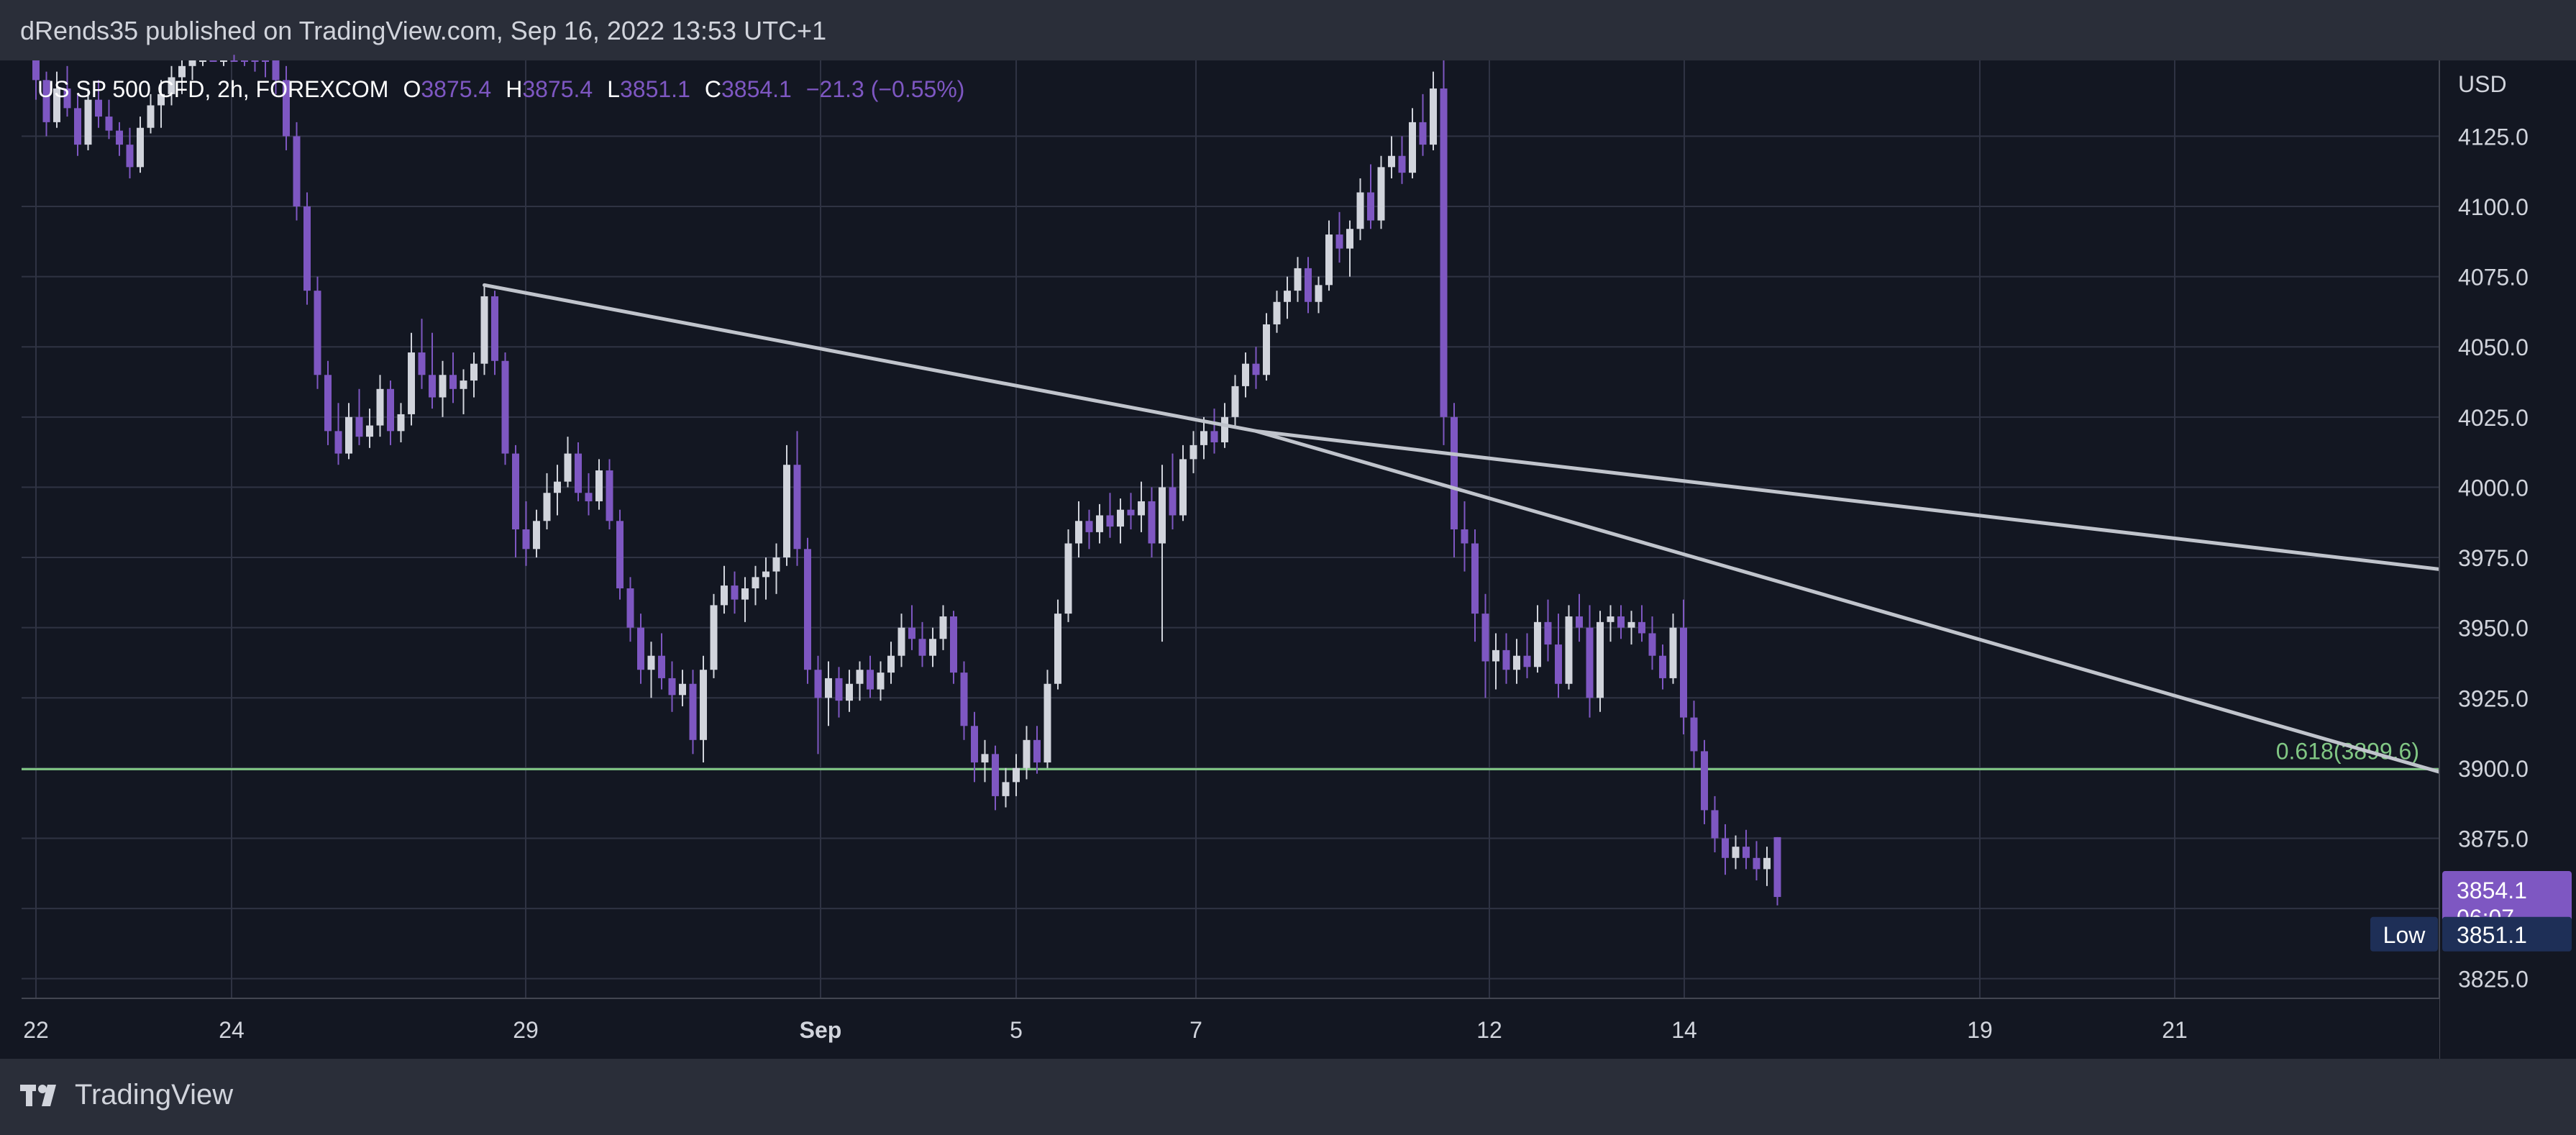 Image resolution: width=2576 pixels, height=1135 pixels. I want to click on y-tick-label: 4125.0, so click(2493, 137).